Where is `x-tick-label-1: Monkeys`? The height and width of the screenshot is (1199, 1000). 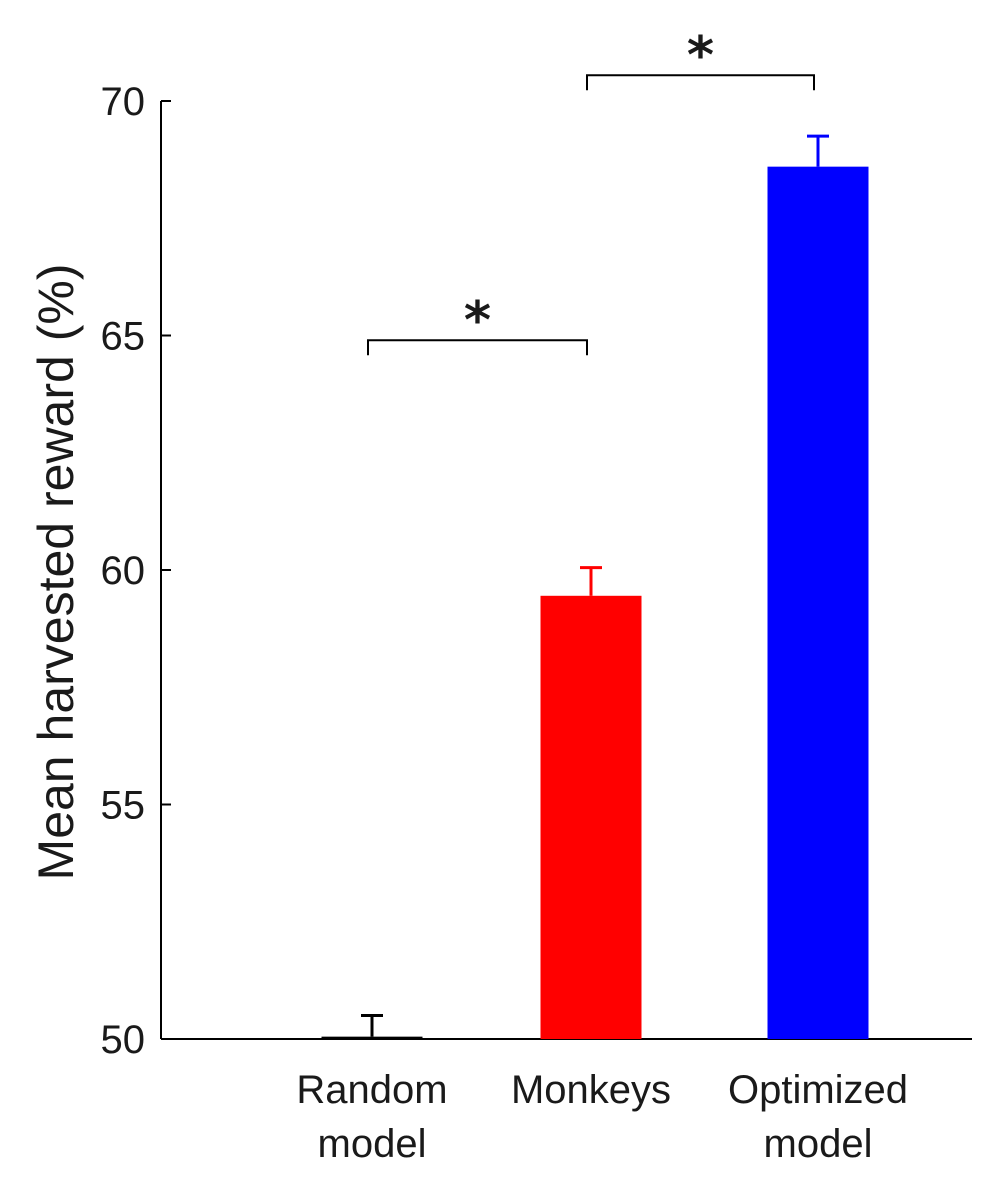 x-tick-label-1: Monkeys is located at coordinates (591, 1090).